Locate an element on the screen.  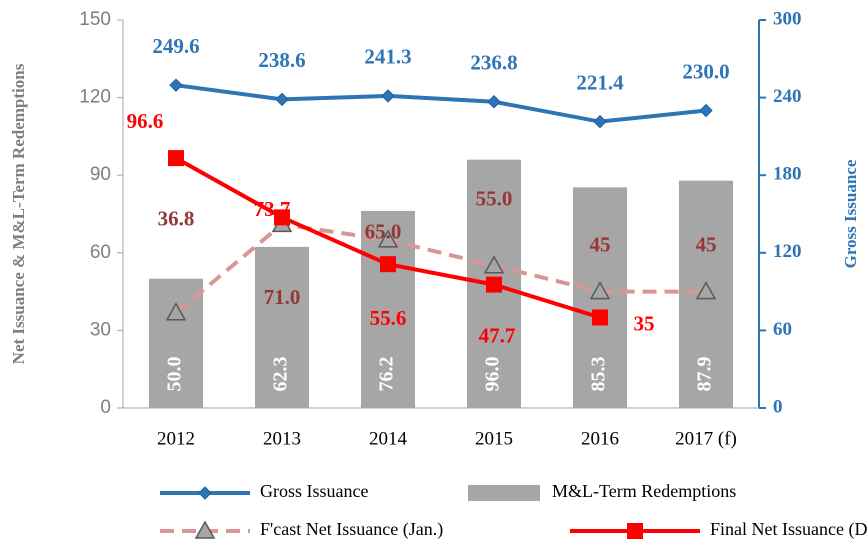
y2-tick-label: 300 is located at coordinates (787, 18).